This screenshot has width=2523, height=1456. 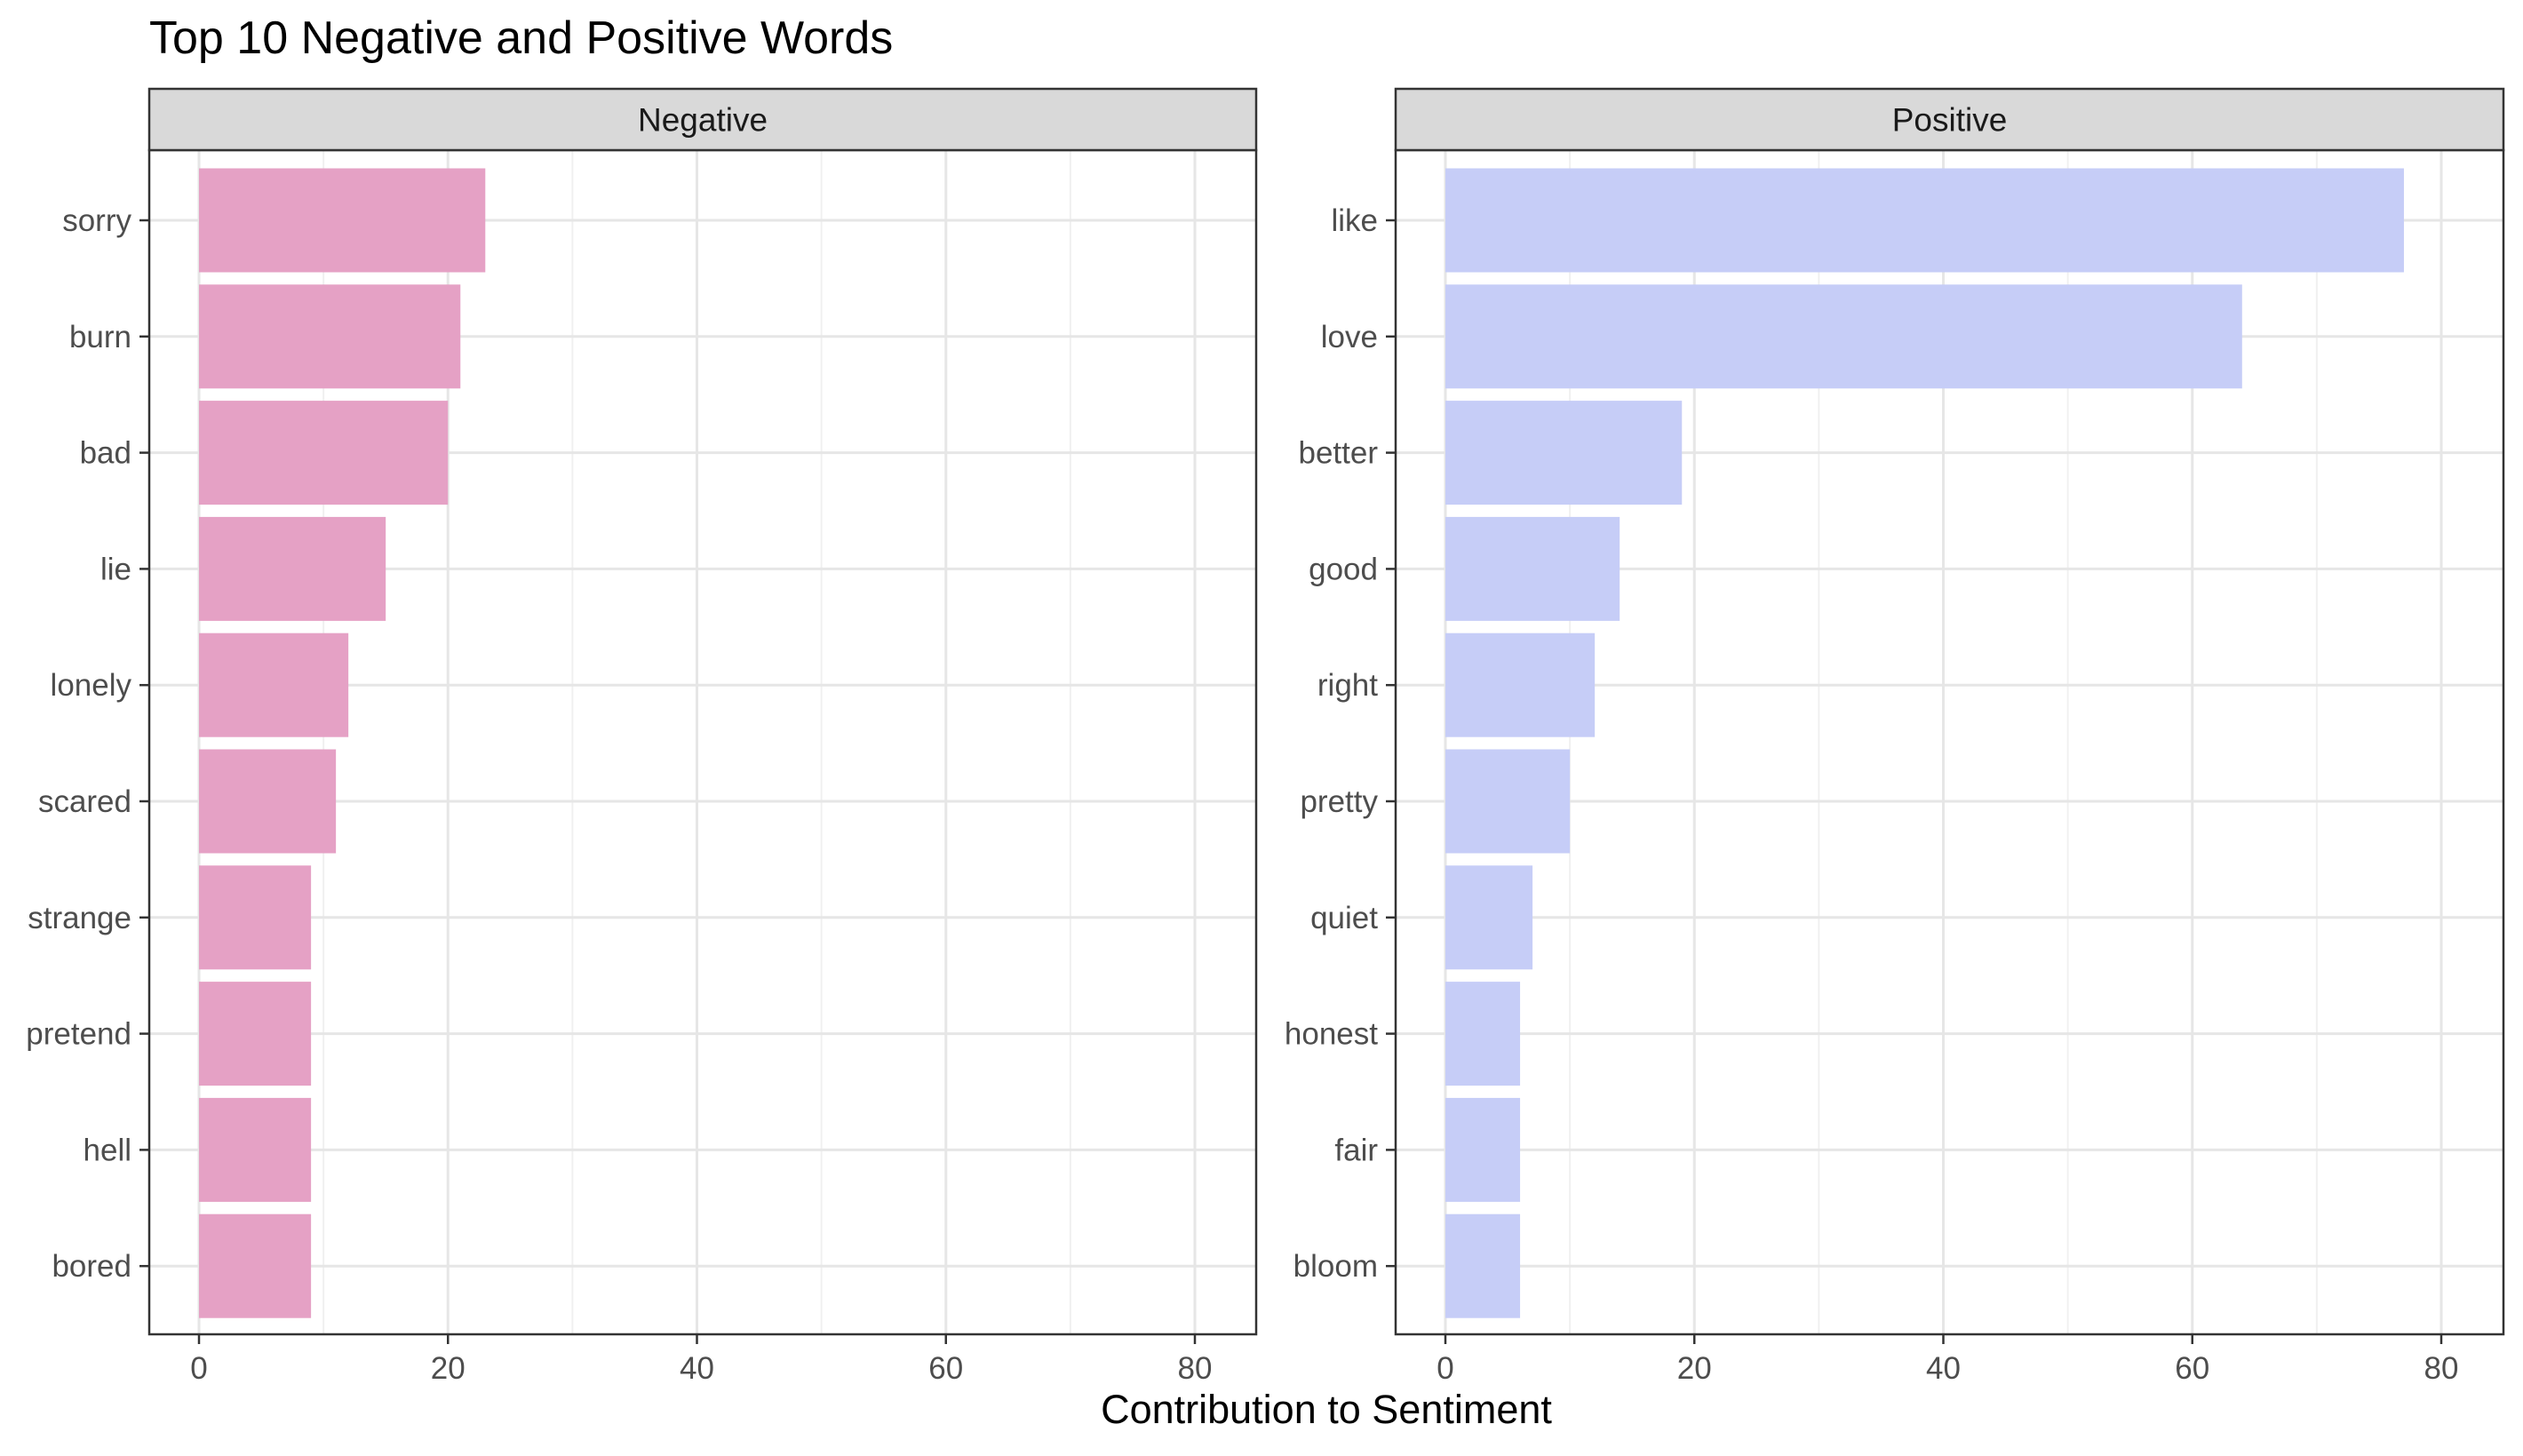 What do you see at coordinates (274, 685) in the screenshot?
I see `bar-lonely` at bounding box center [274, 685].